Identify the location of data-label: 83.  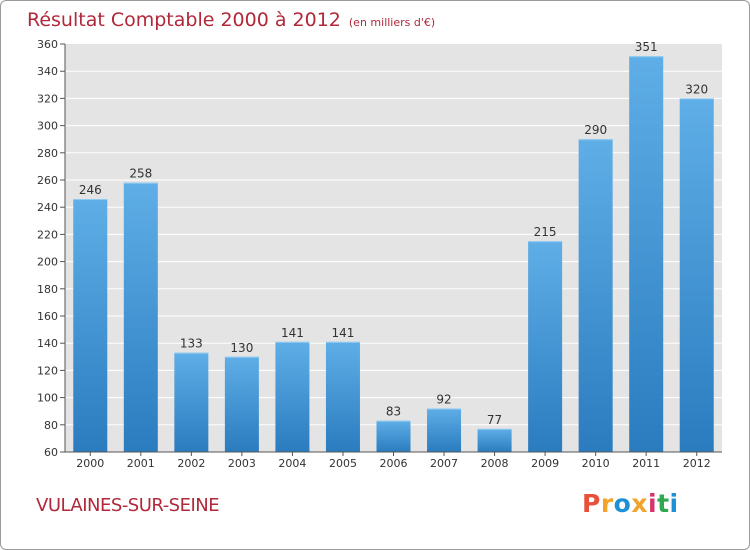
(393, 412).